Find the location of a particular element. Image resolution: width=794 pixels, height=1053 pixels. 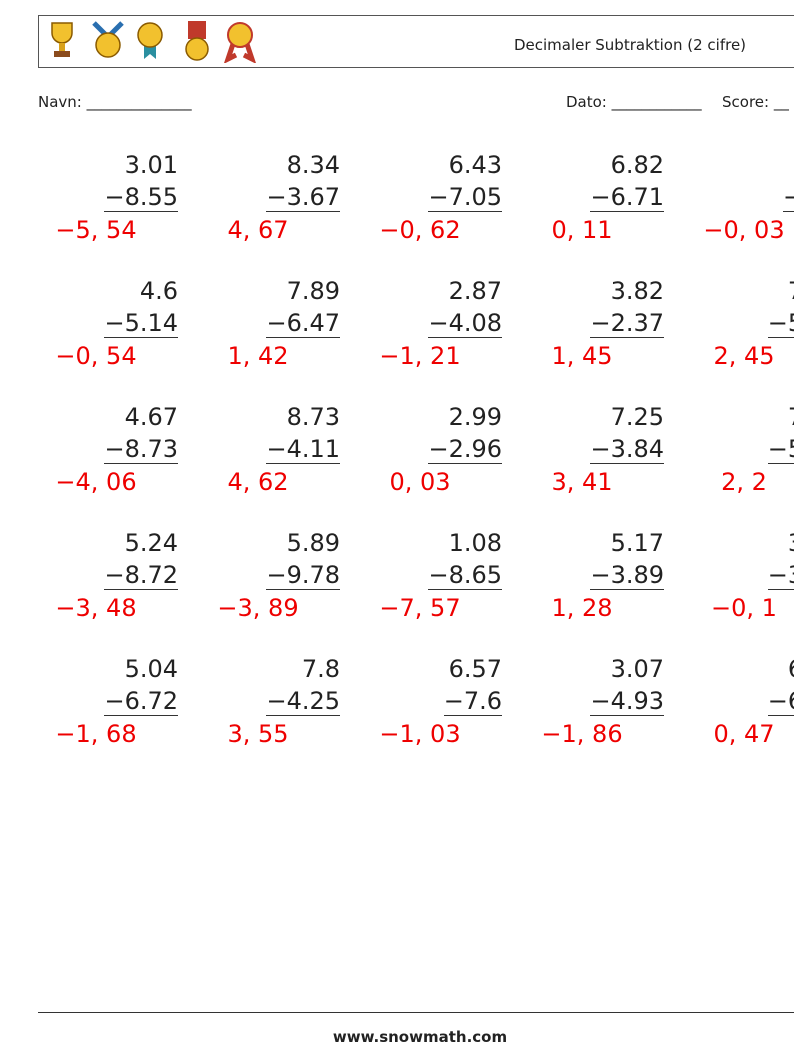

answer: −0, 54 is located at coordinates (96, 356).